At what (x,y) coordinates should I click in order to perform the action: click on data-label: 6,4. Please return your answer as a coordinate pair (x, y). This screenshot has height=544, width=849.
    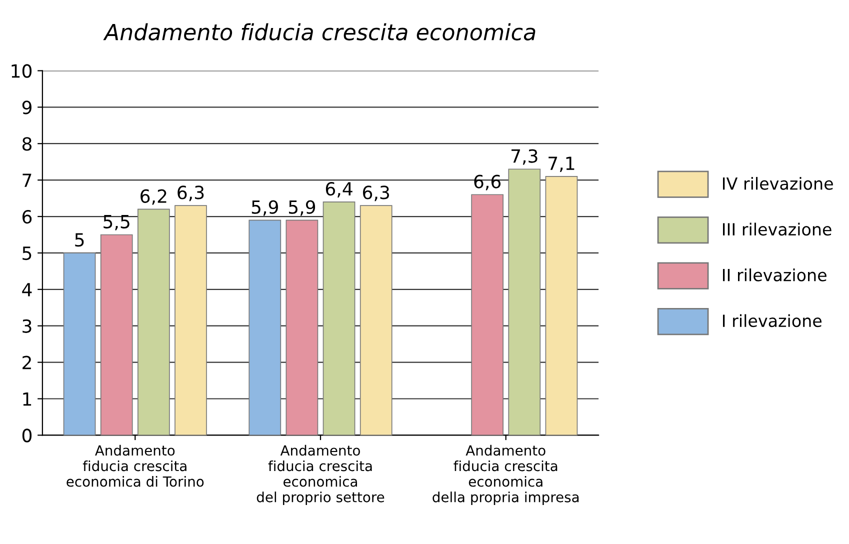
    Looking at the image, I should click on (339, 190).